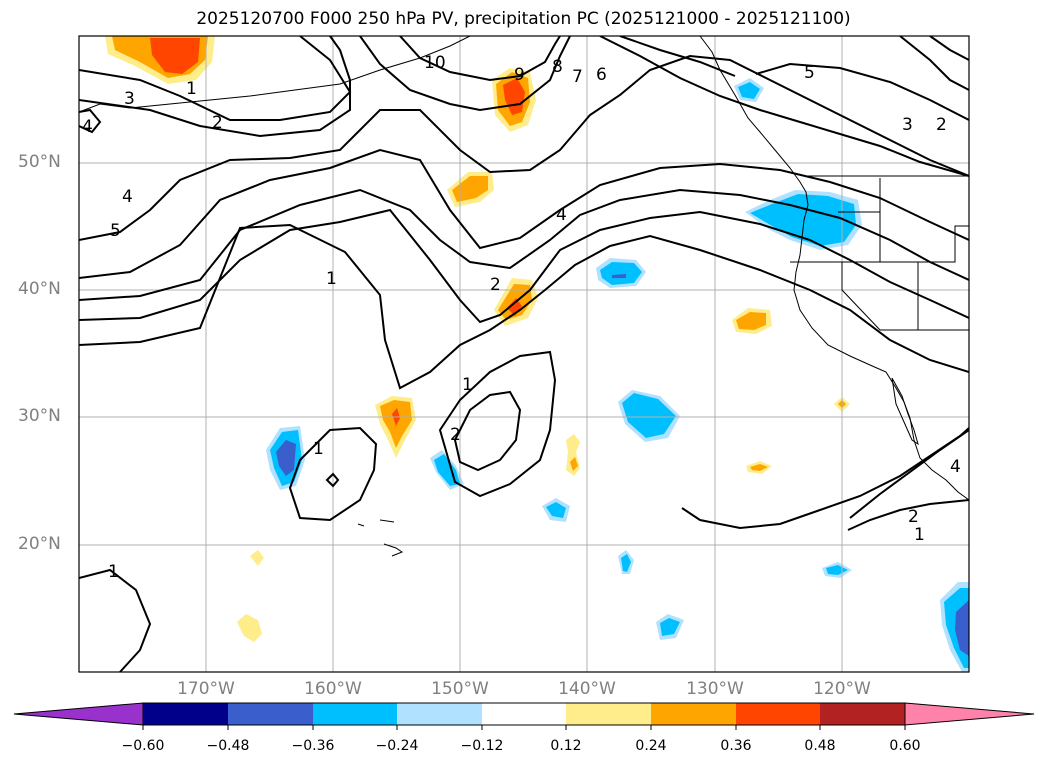 The height and width of the screenshot is (765, 1047). Describe the element at coordinates (905, 746) in the screenshot. I see `colorbar-tick-label: 0.60` at that location.